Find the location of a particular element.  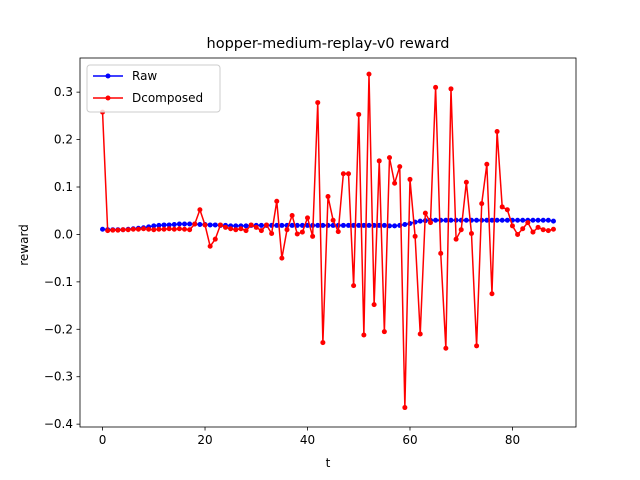

legend-raw-marker is located at coordinates (108, 76).